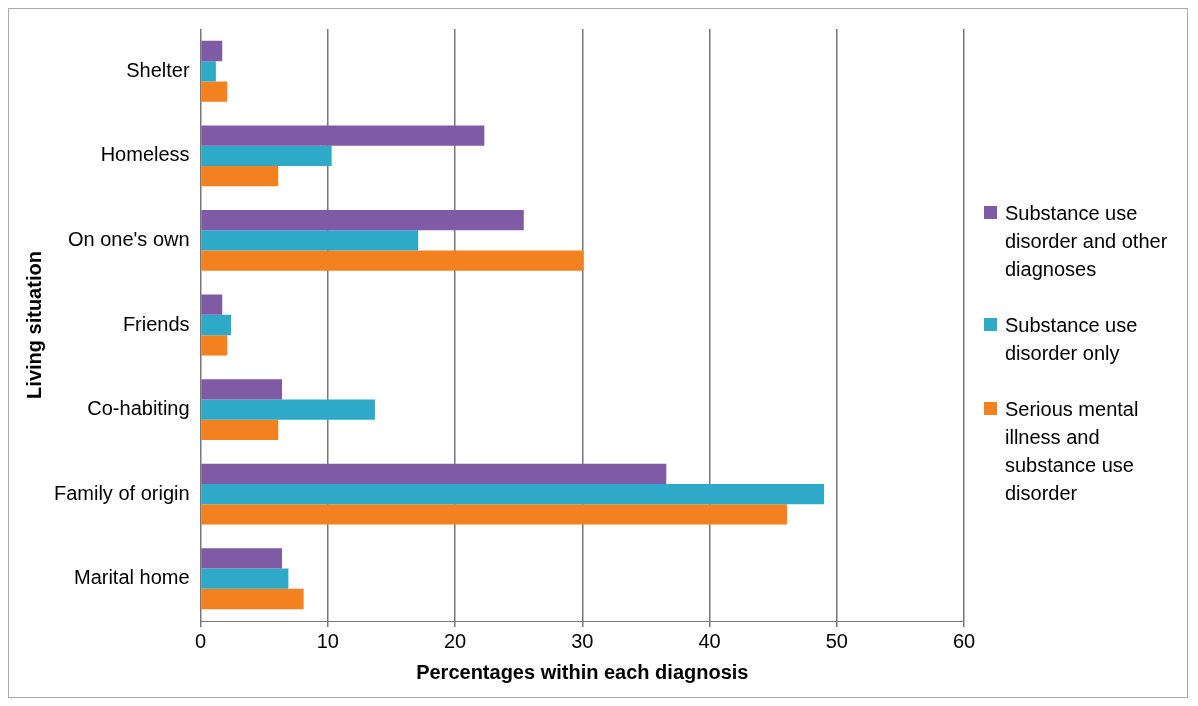 The width and height of the screenshot is (1198, 706). Describe the element at coordinates (201, 640) in the screenshot. I see `x-tick-label: 0` at that location.